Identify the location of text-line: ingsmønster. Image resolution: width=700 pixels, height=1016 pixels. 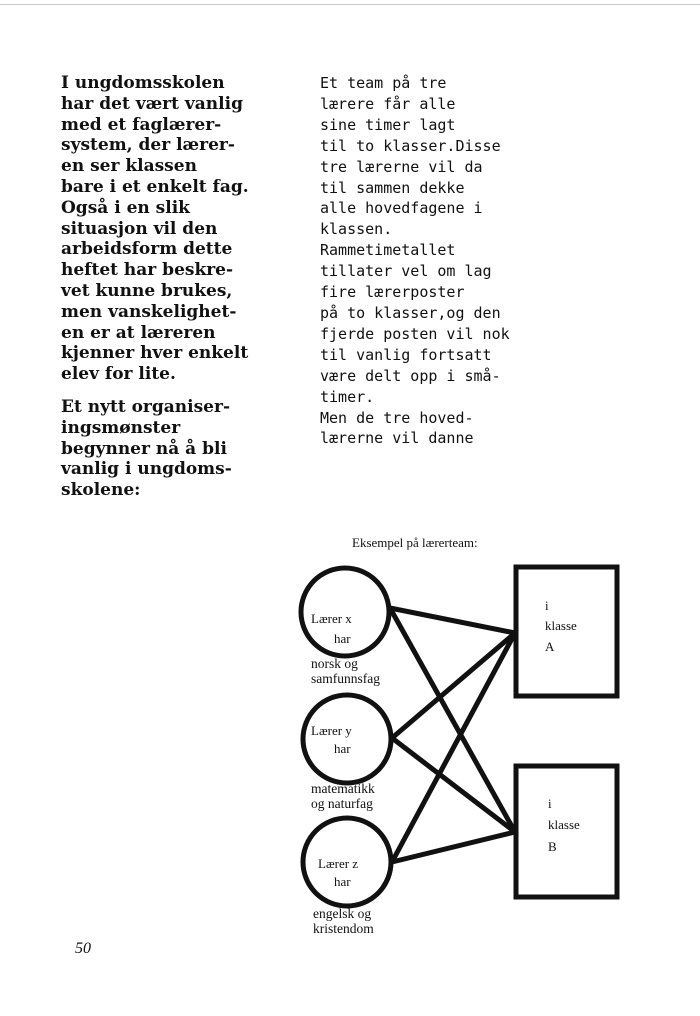
(121, 427).